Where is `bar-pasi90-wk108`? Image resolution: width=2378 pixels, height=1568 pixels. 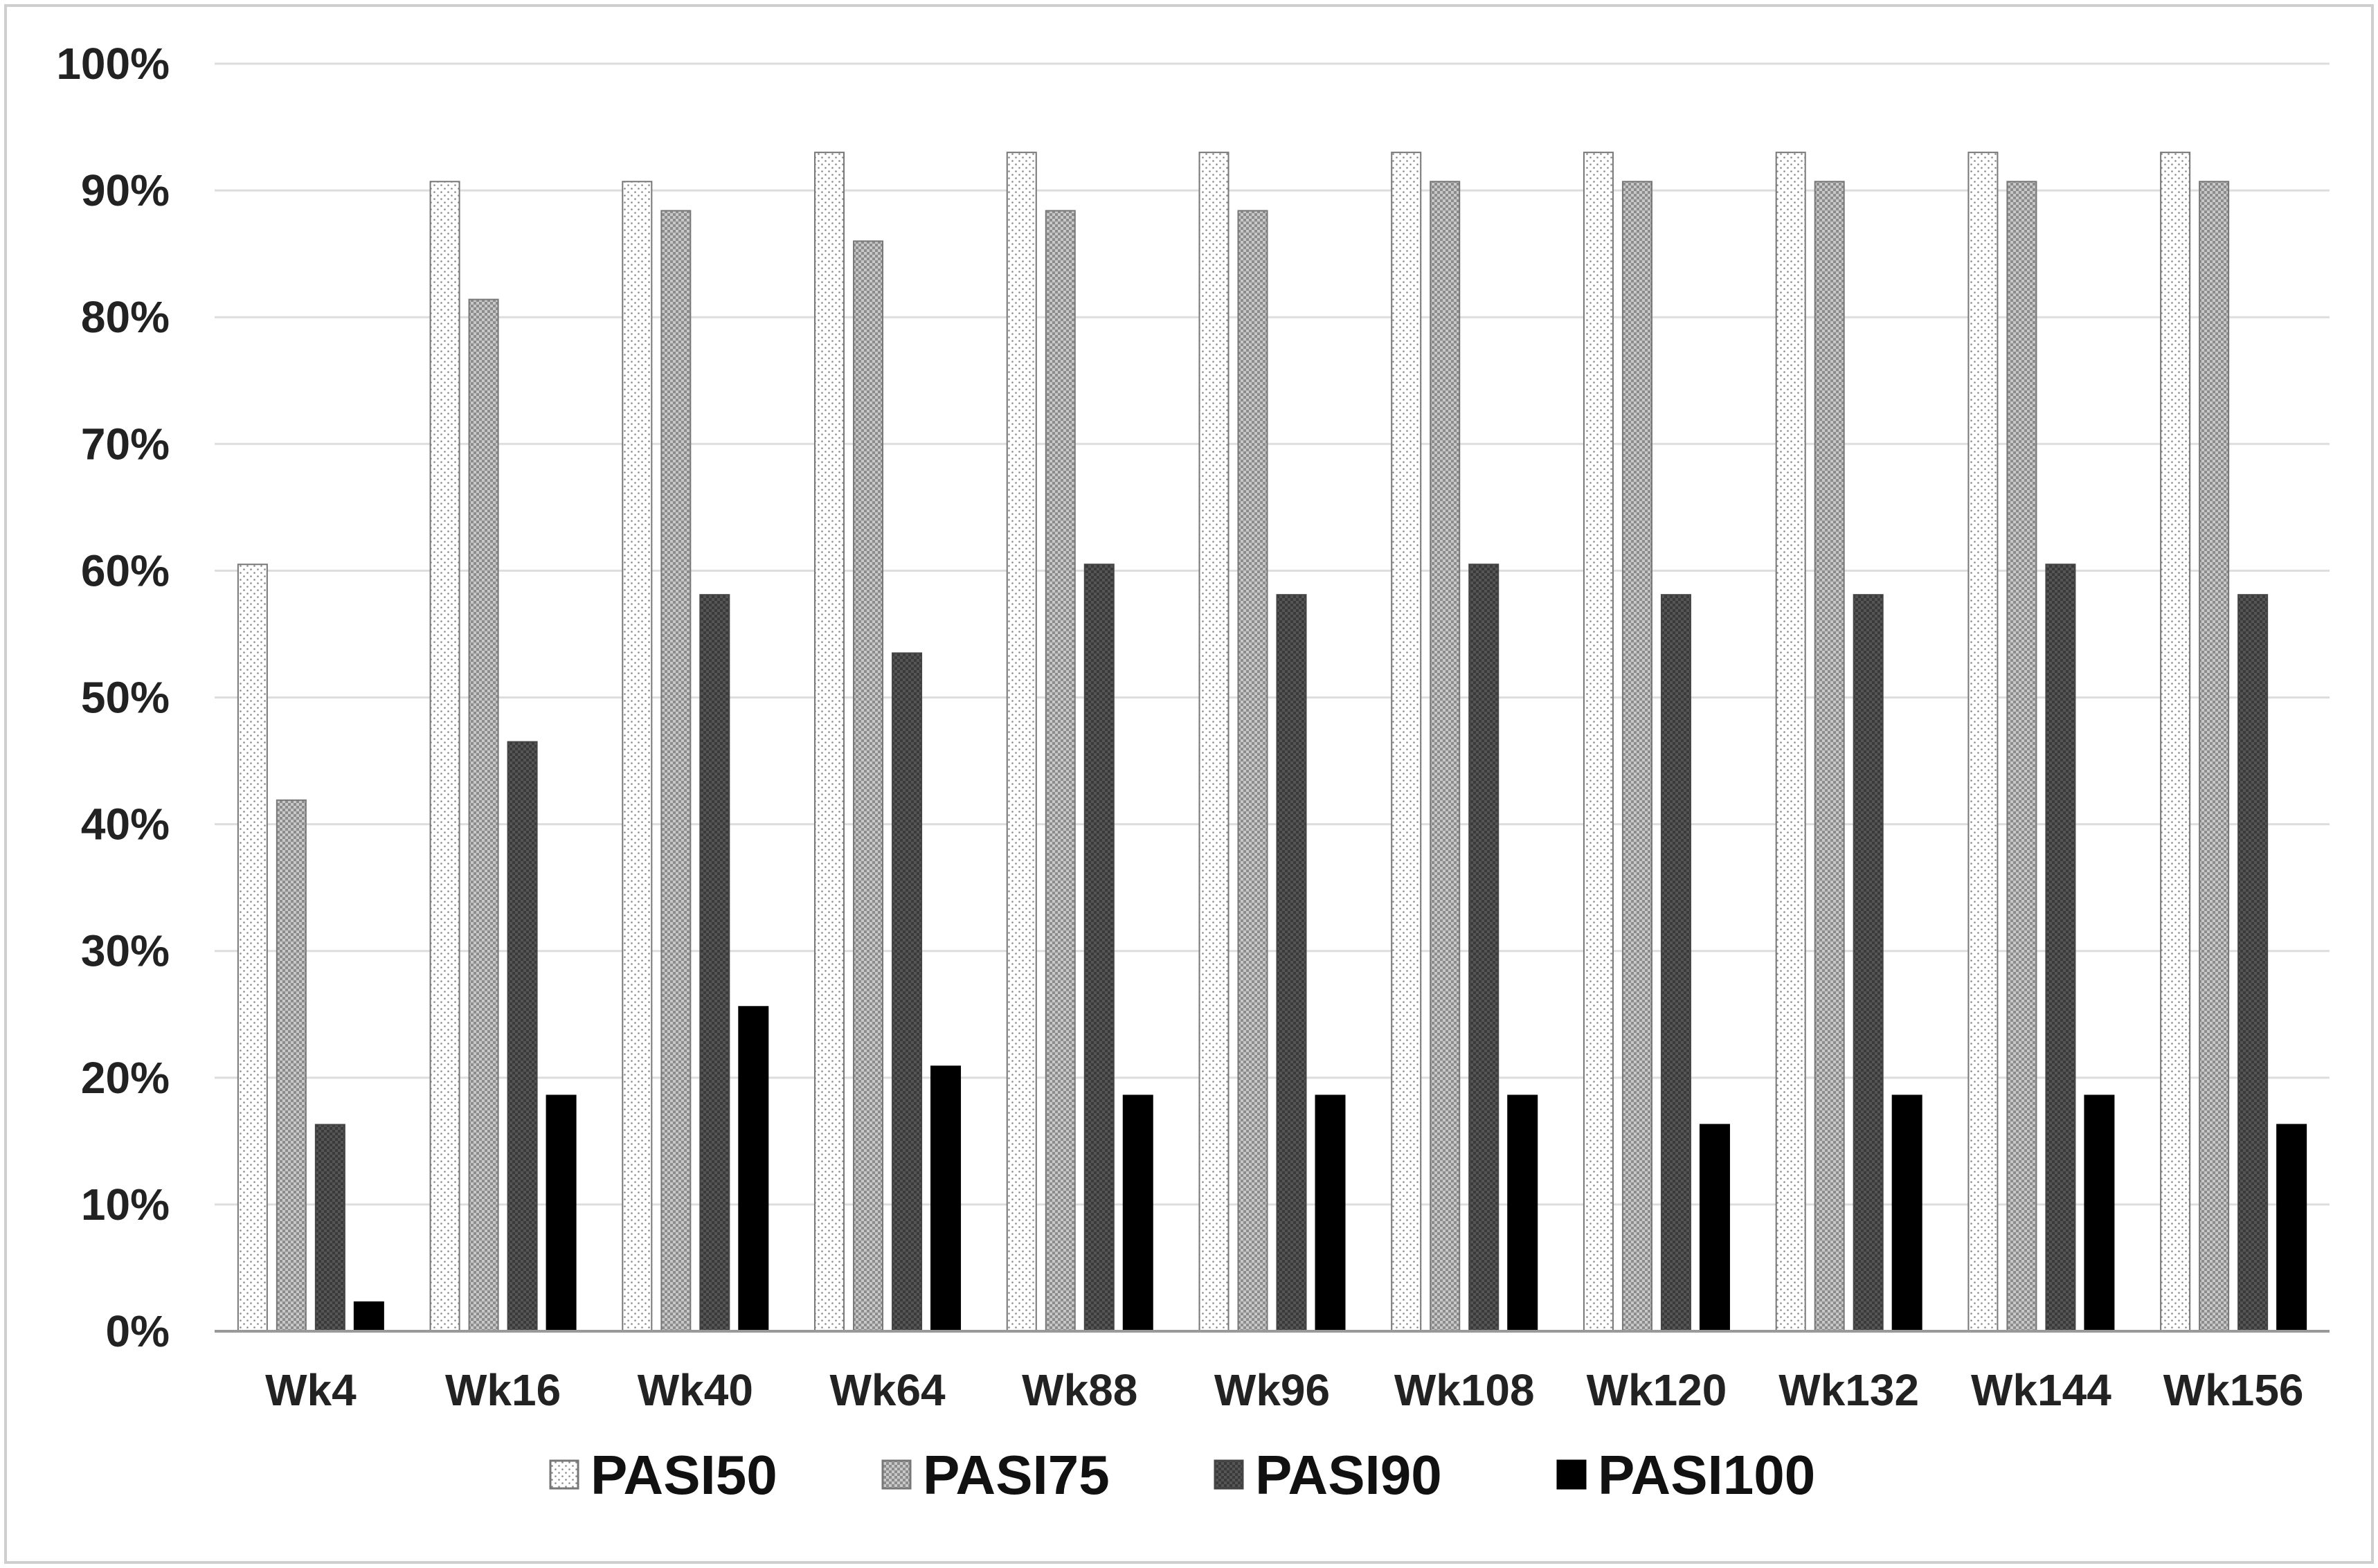
bar-pasi90-wk108 is located at coordinates (1483, 948).